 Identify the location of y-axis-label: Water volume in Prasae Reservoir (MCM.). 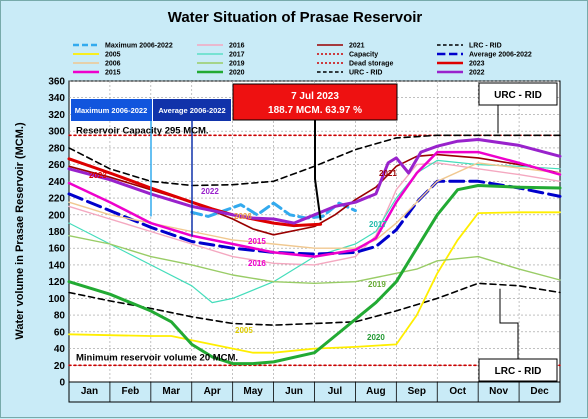
(20, 231).